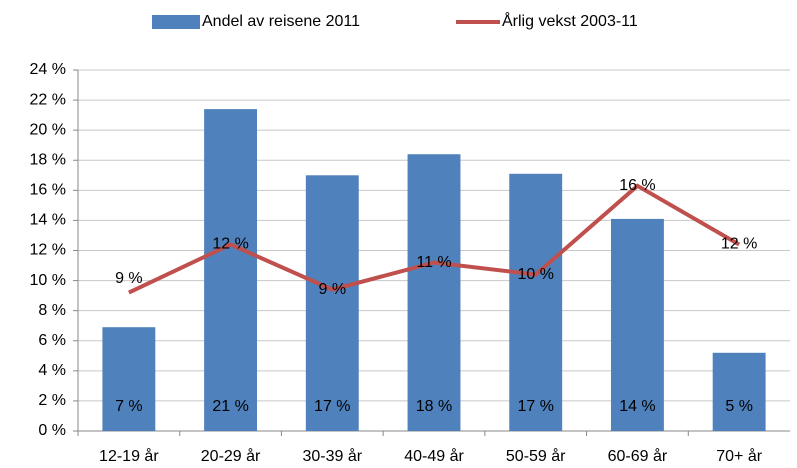 Image resolution: width=797 pixels, height=468 pixels. I want to click on y-tick-label: 16 %, so click(48, 190).